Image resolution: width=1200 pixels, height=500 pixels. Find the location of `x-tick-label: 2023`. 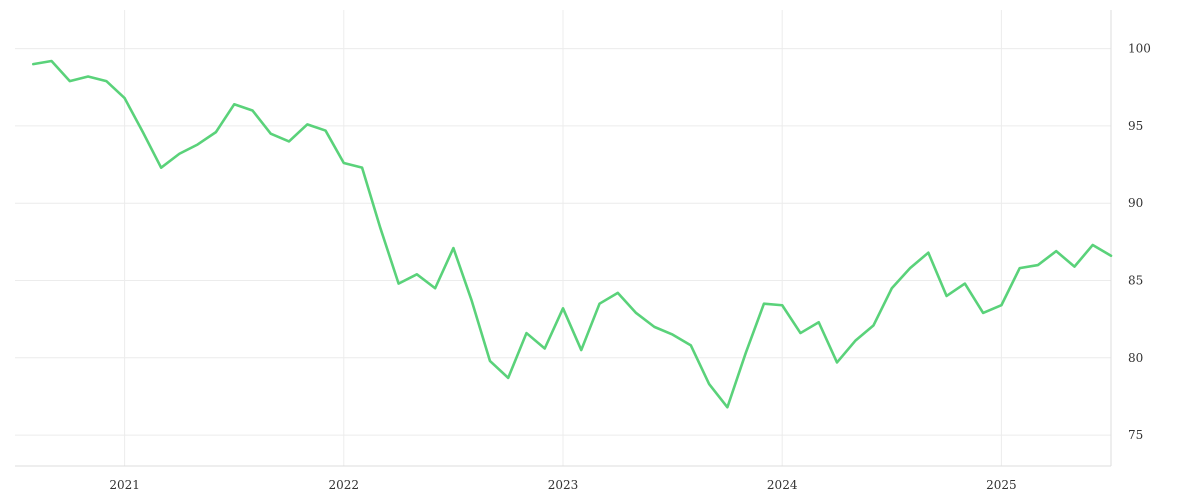

x-tick-label: 2023 is located at coordinates (563, 485).